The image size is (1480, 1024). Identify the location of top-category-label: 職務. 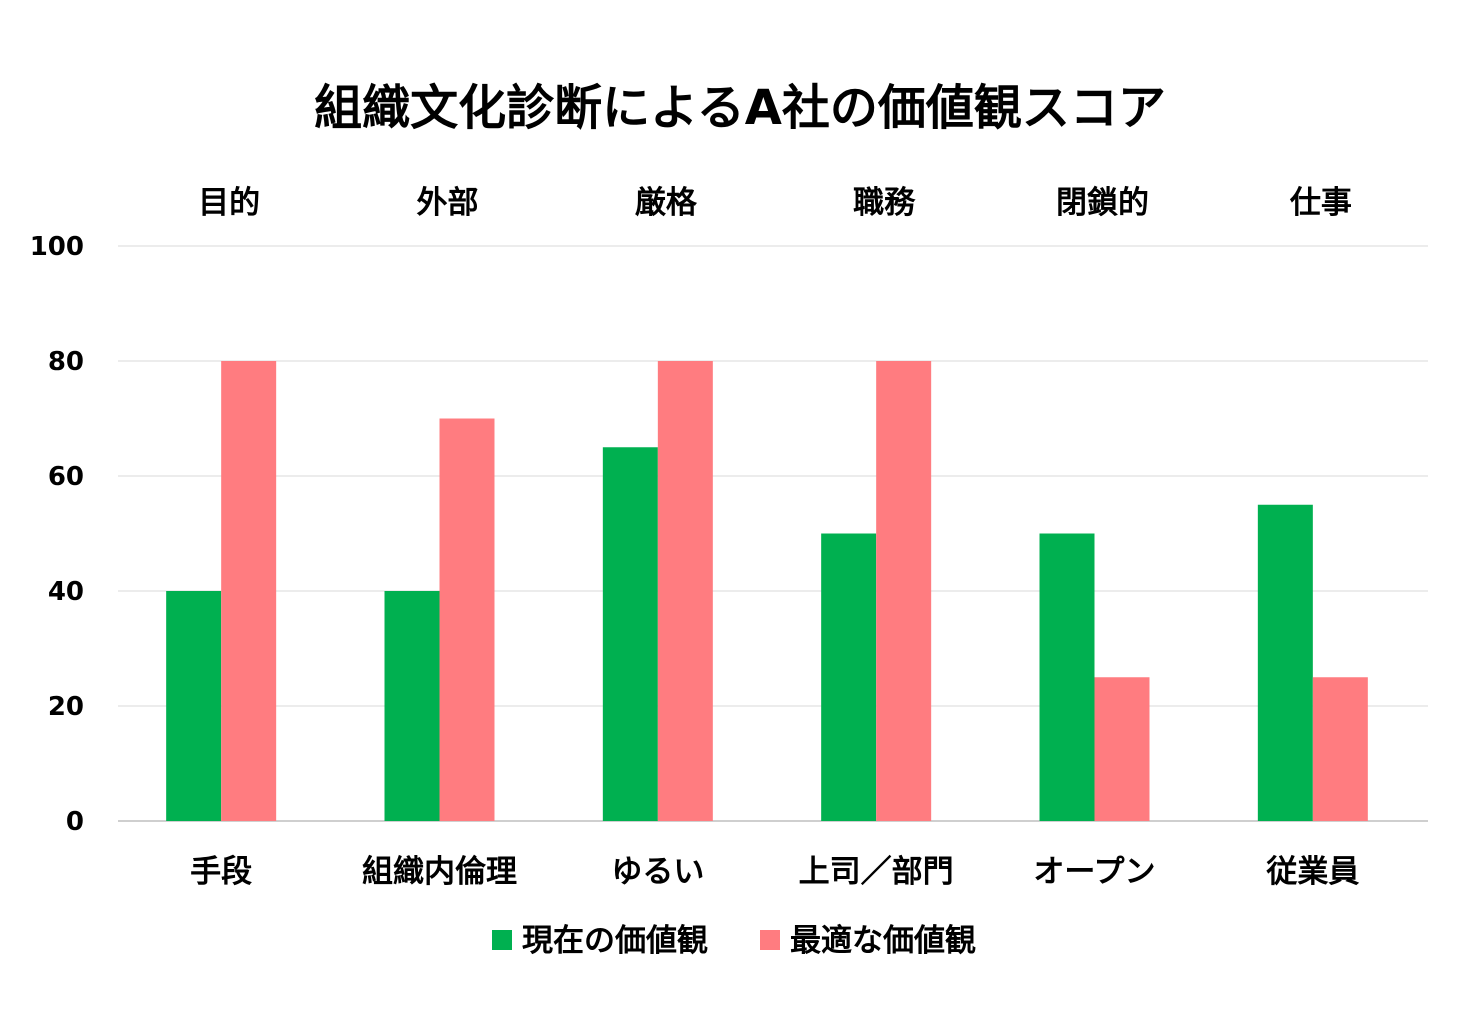
(884, 203).